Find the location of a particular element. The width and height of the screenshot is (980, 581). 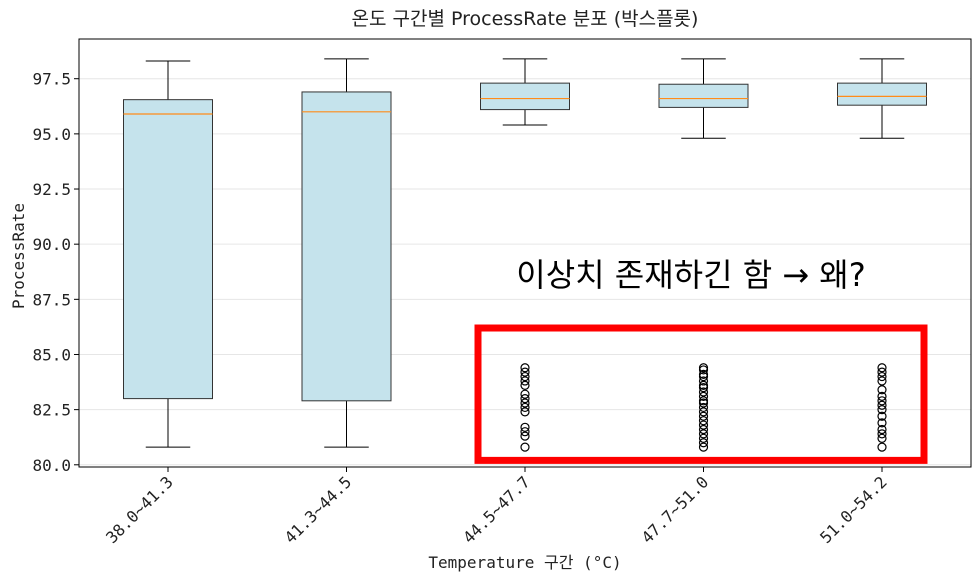

y-tick-label: 82.5 is located at coordinates (51, 410).